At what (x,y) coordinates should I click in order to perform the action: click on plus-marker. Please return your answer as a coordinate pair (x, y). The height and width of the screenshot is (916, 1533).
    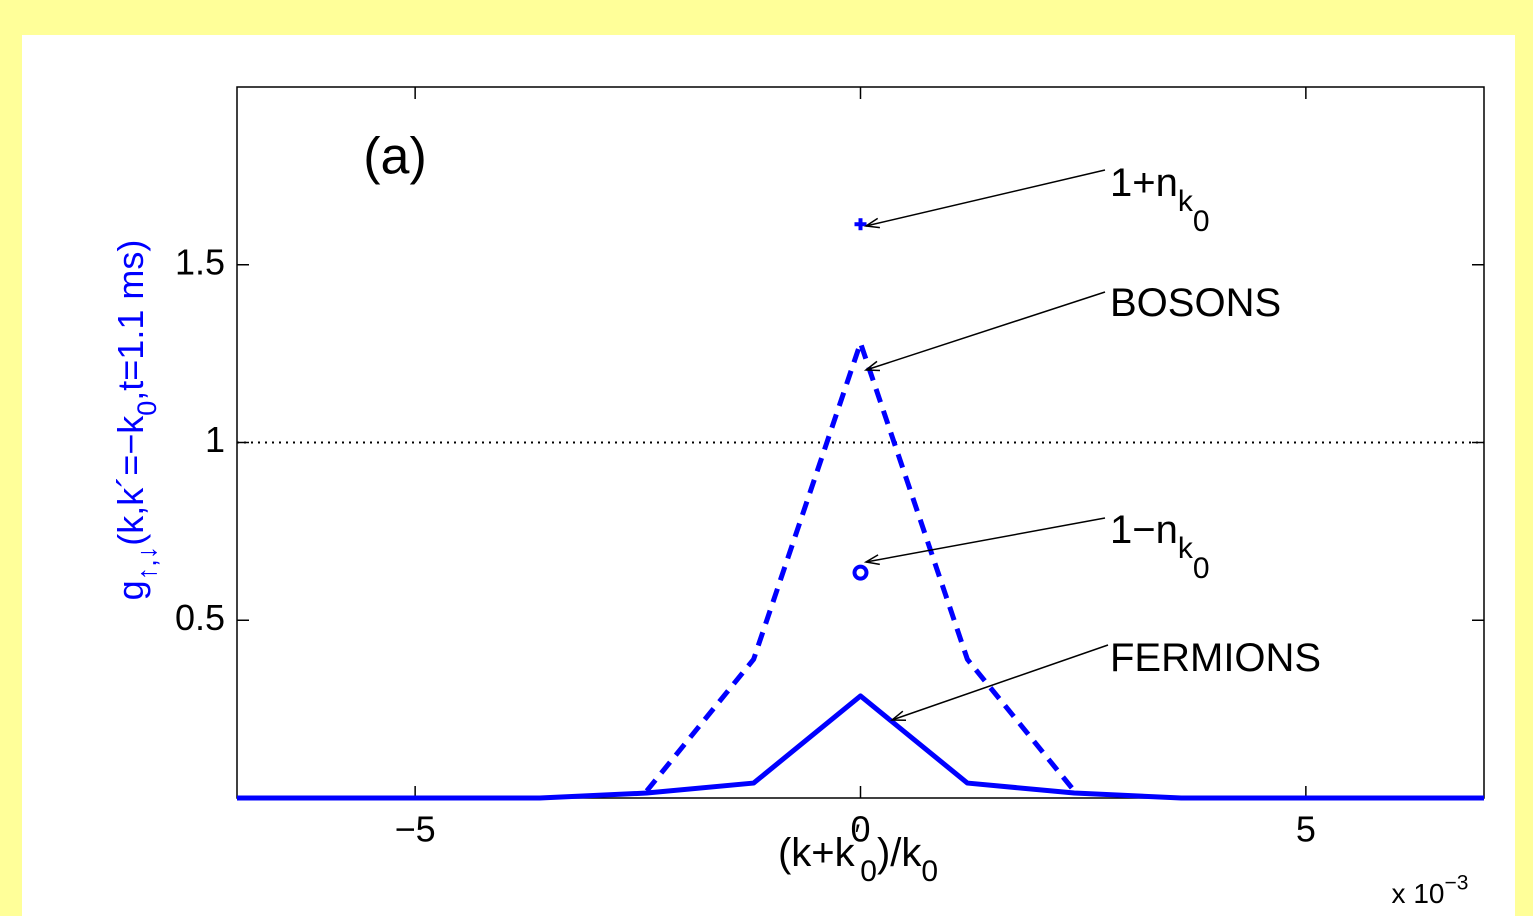
    Looking at the image, I should click on (860, 224).